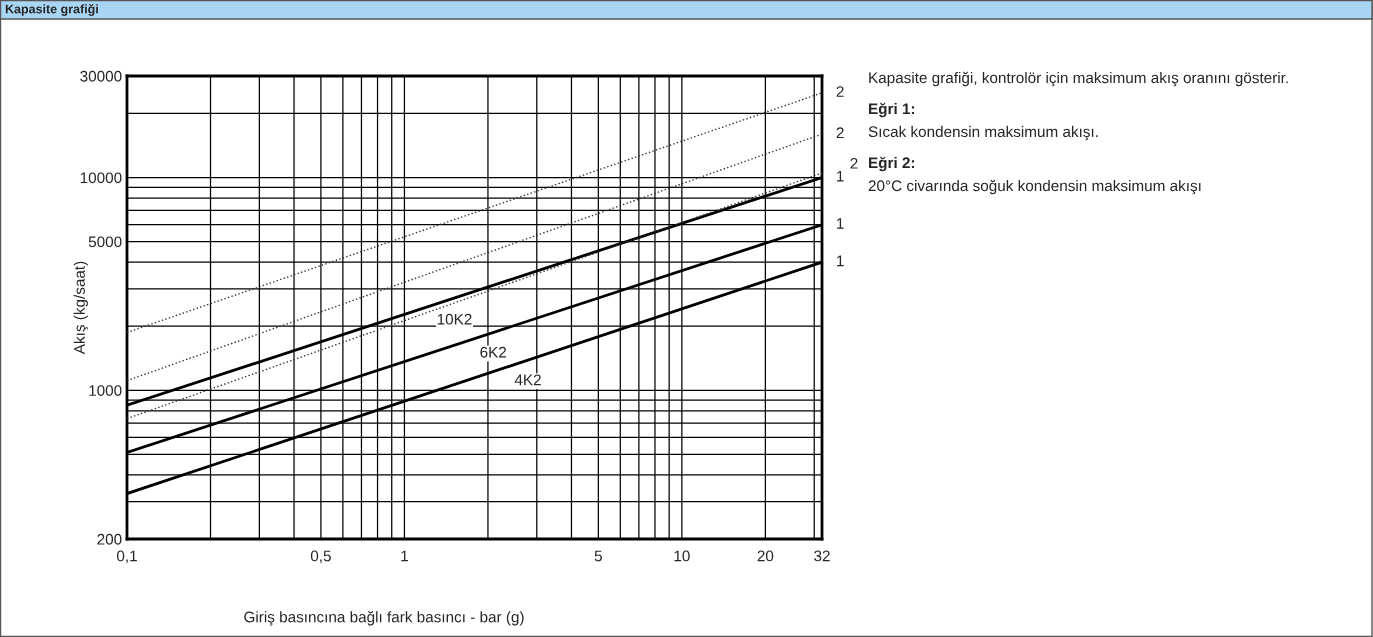  What do you see at coordinates (1078, 79) in the screenshot?
I see `text: Kapasite grafiği, kontrolör için maksimum akış oranını gösterir.` at bounding box center [1078, 79].